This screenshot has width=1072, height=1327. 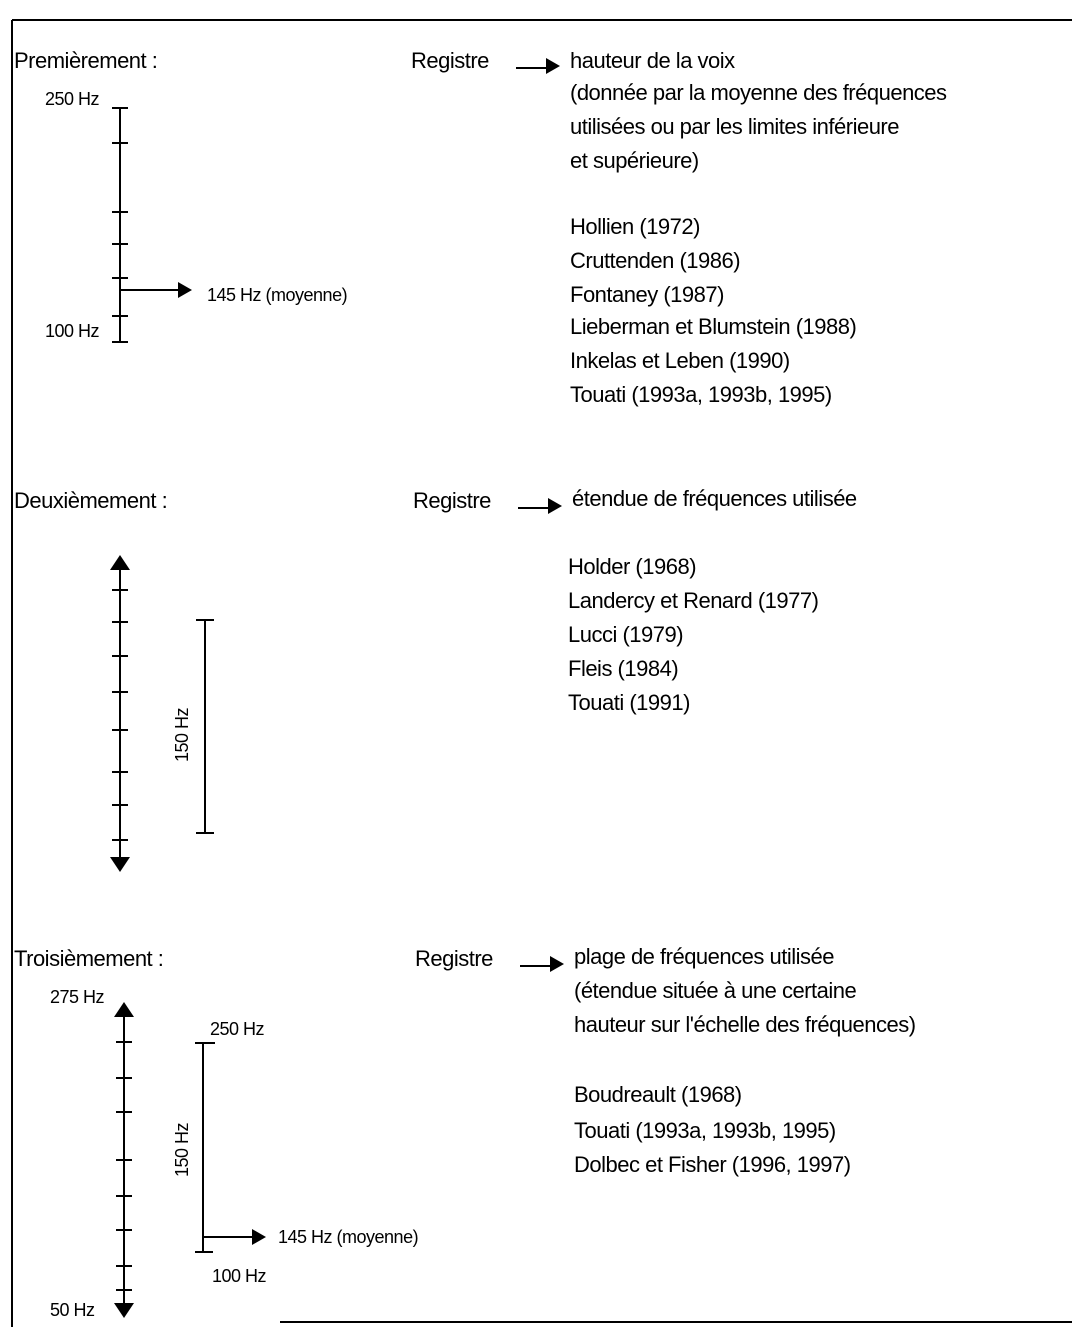 What do you see at coordinates (712, 1164) in the screenshot?
I see `reference: Dolbec et Fisher (1996, 1997)` at bounding box center [712, 1164].